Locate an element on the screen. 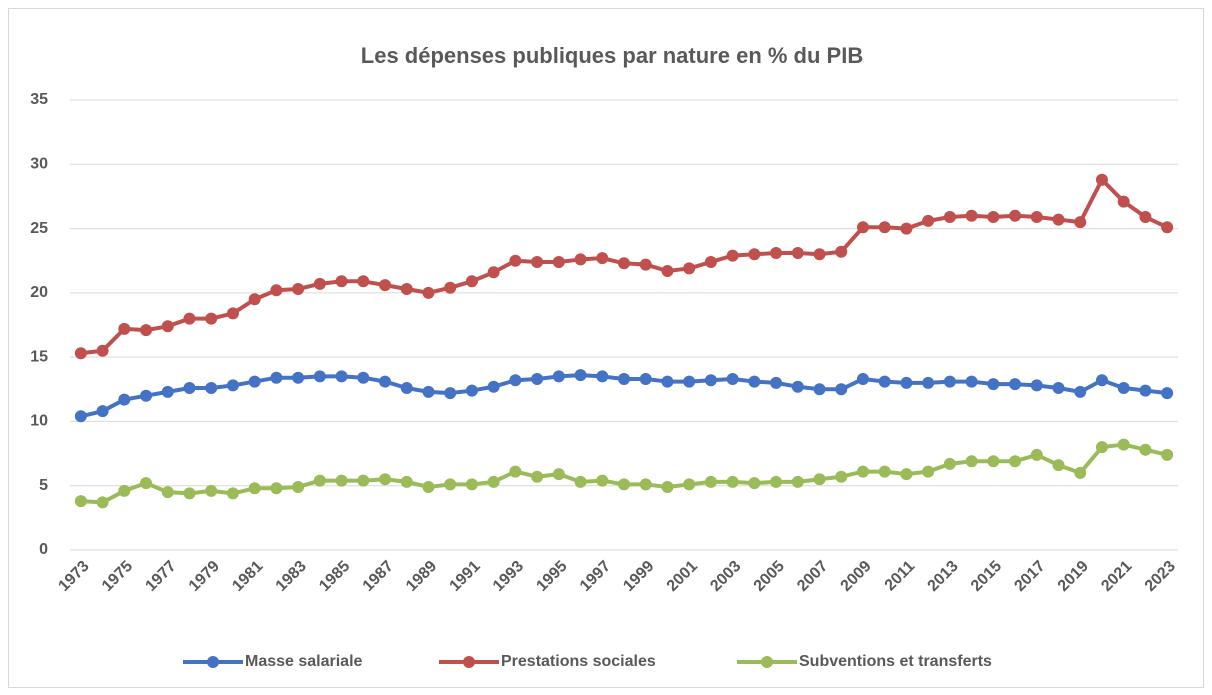 This screenshot has height=695, width=1212. legend-label: Subventions et transferts is located at coordinates (895, 661).